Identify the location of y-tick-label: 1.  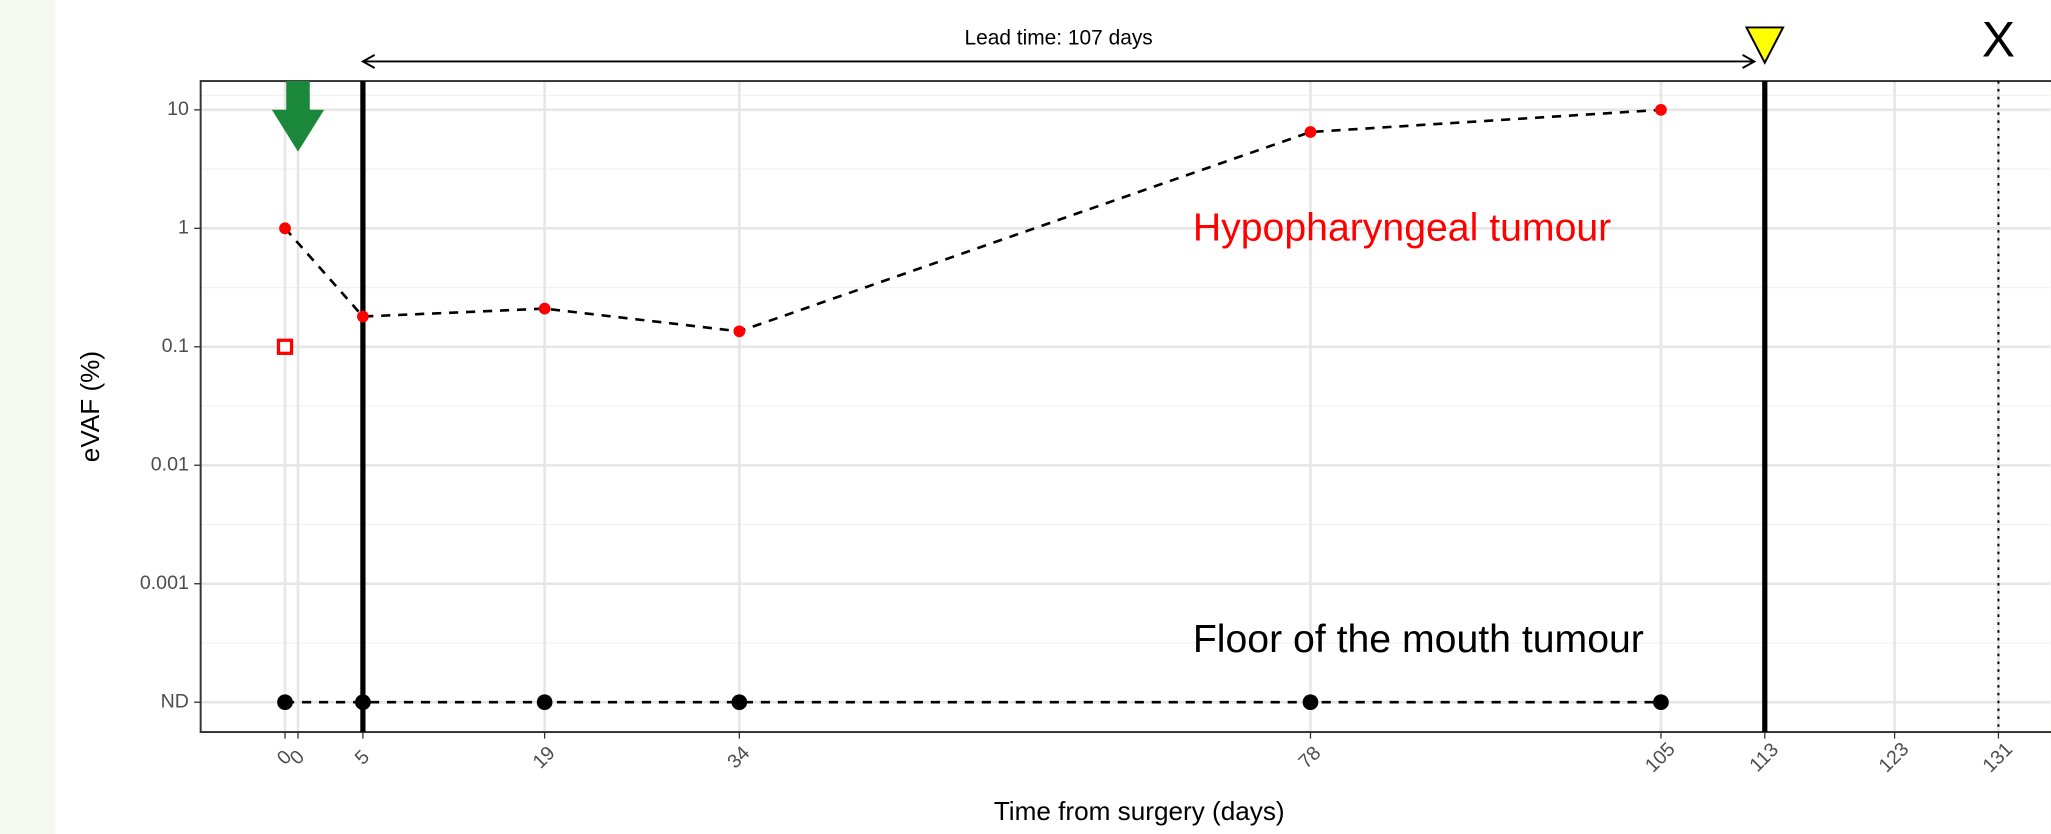
(183, 227).